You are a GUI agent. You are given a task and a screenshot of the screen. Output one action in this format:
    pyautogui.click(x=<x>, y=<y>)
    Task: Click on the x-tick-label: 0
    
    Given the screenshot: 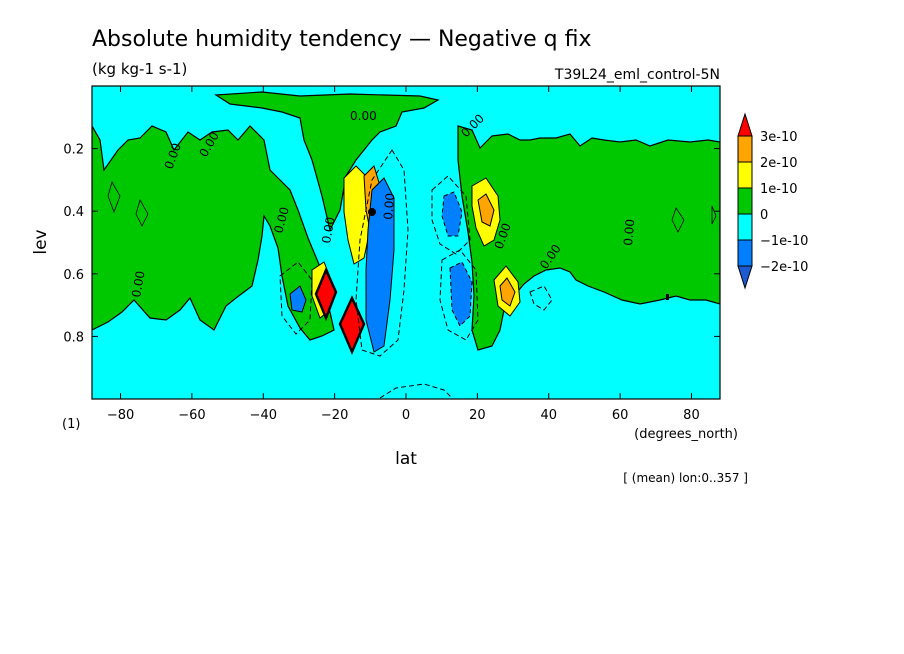 What is the action you would take?
    pyautogui.click(x=406, y=415)
    